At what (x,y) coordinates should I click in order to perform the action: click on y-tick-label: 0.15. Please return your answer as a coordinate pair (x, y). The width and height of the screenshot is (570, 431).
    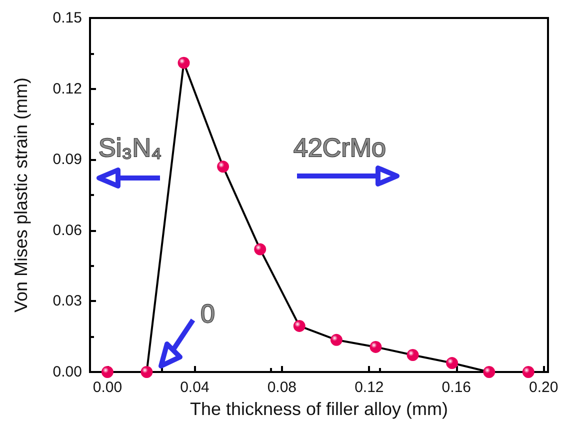
    Looking at the image, I should click on (67, 18).